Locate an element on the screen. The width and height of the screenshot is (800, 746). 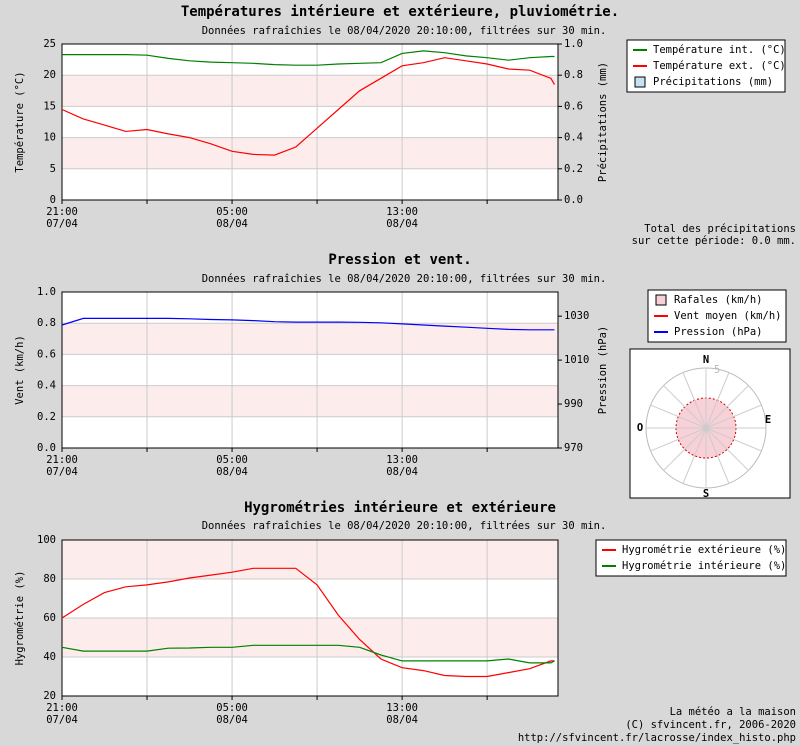
y-tick-label: 5 is located at coordinates (53, 169).